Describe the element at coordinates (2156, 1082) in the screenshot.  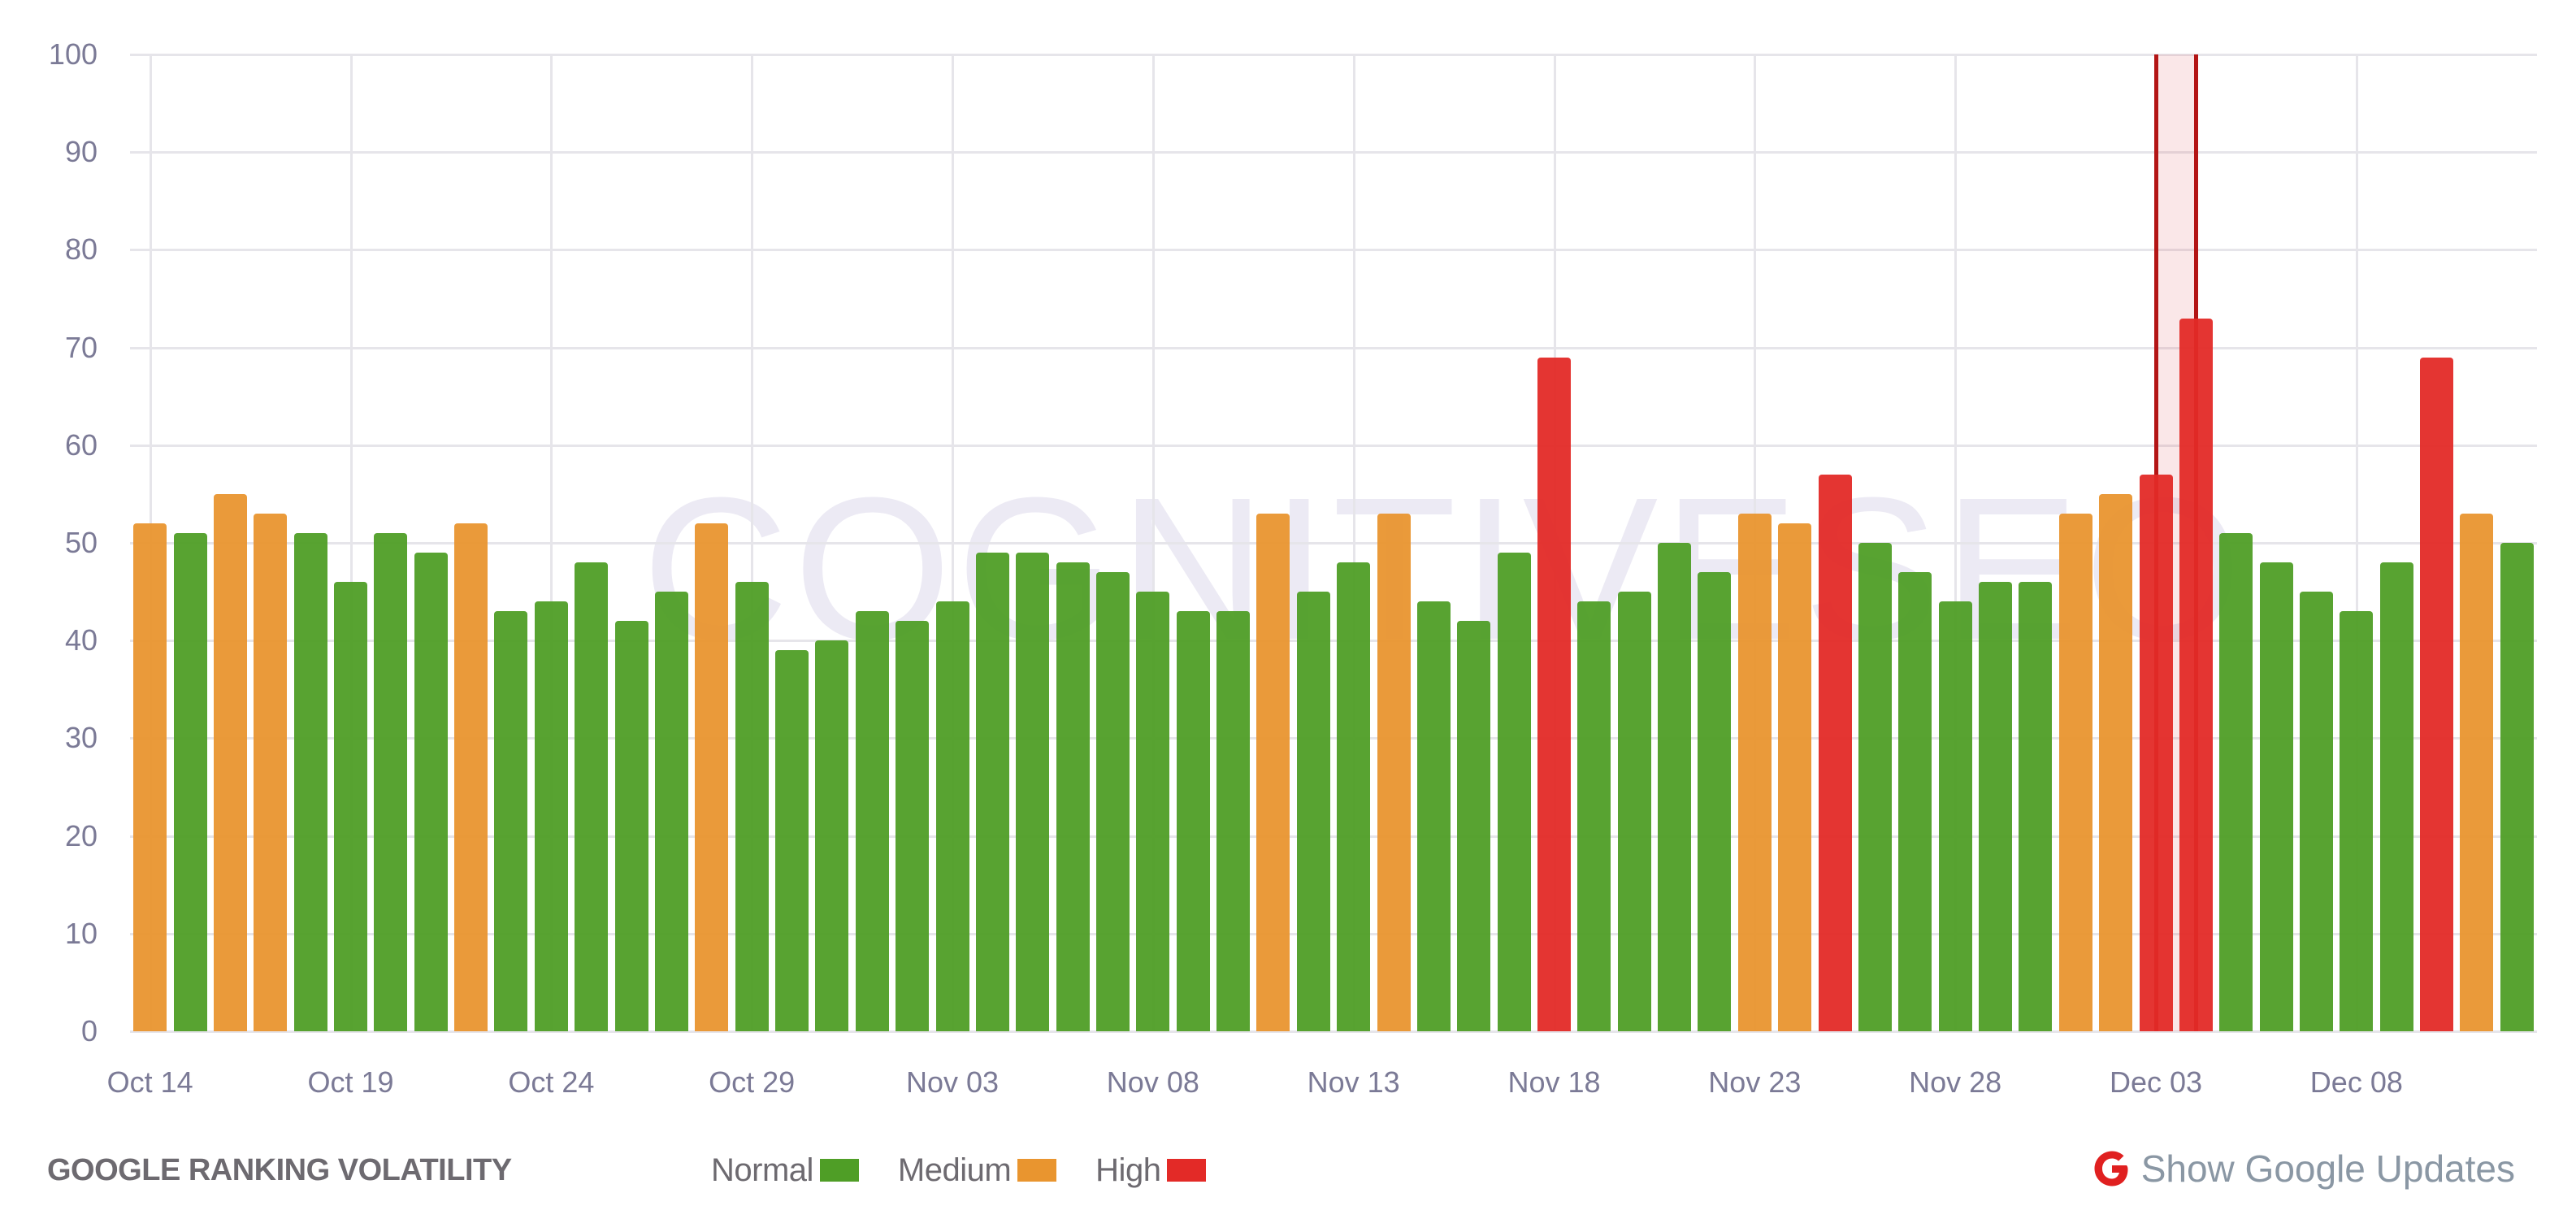
I see `x-tick-label: Dec 03` at that location.